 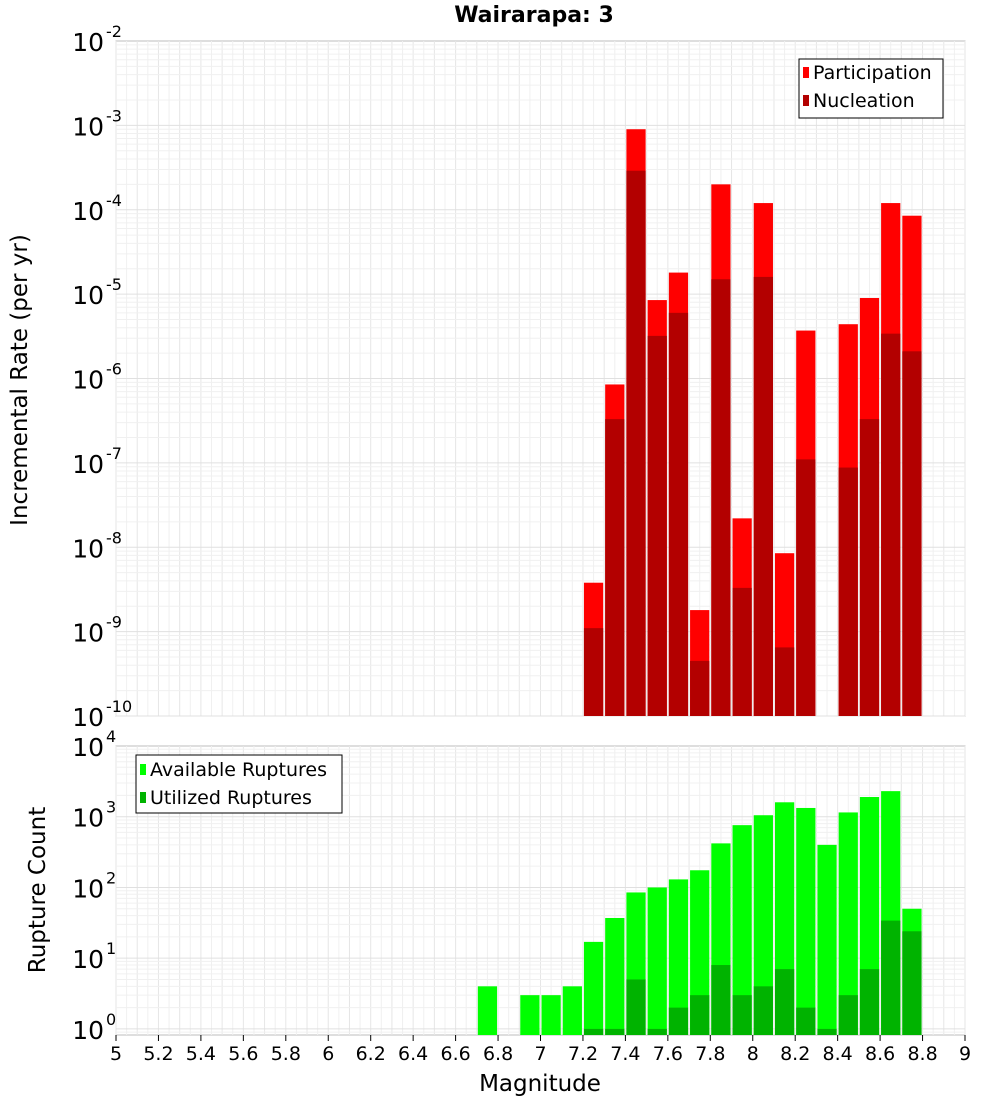 I want to click on rate-legend-box, so click(x=871, y=88).